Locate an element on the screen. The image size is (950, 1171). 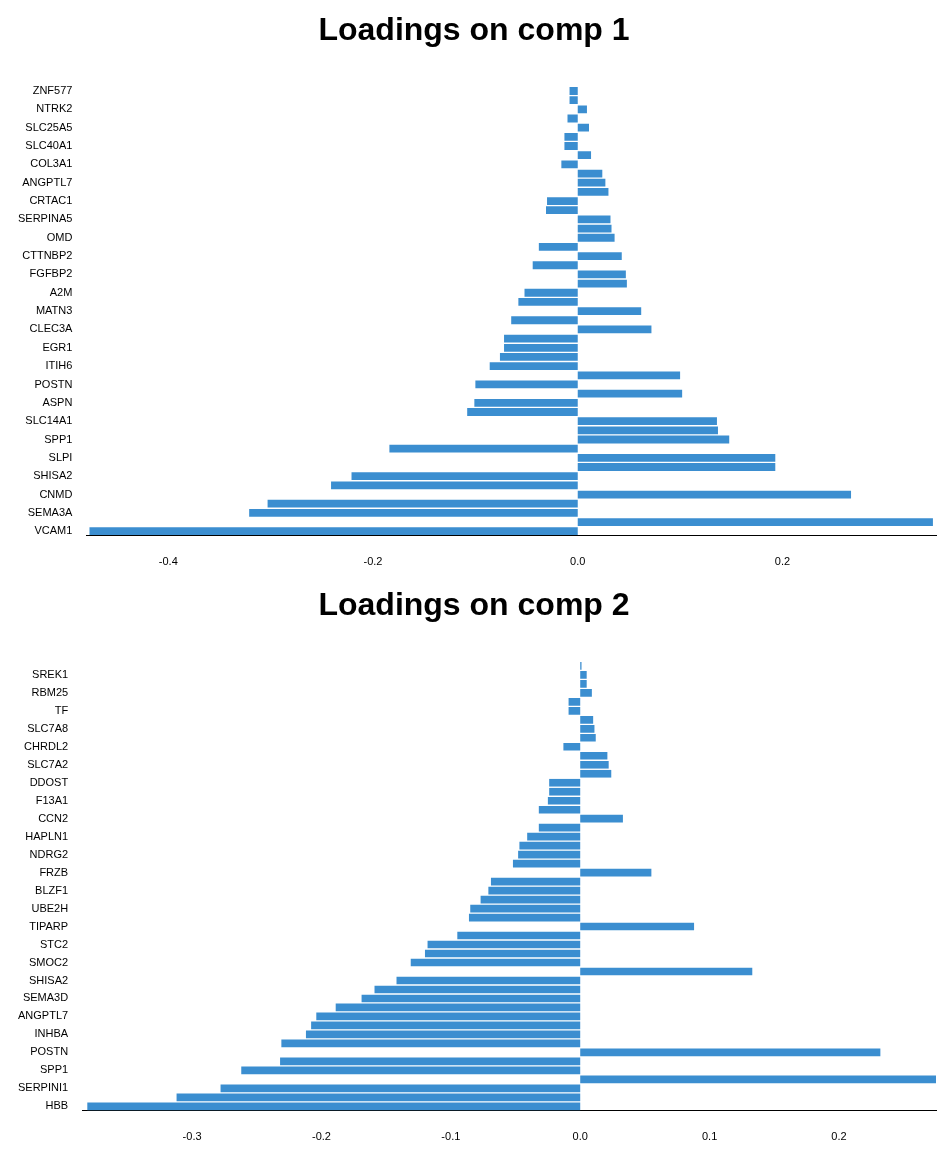
x-tick-label: -0.3 is located at coordinates (192, 1136).